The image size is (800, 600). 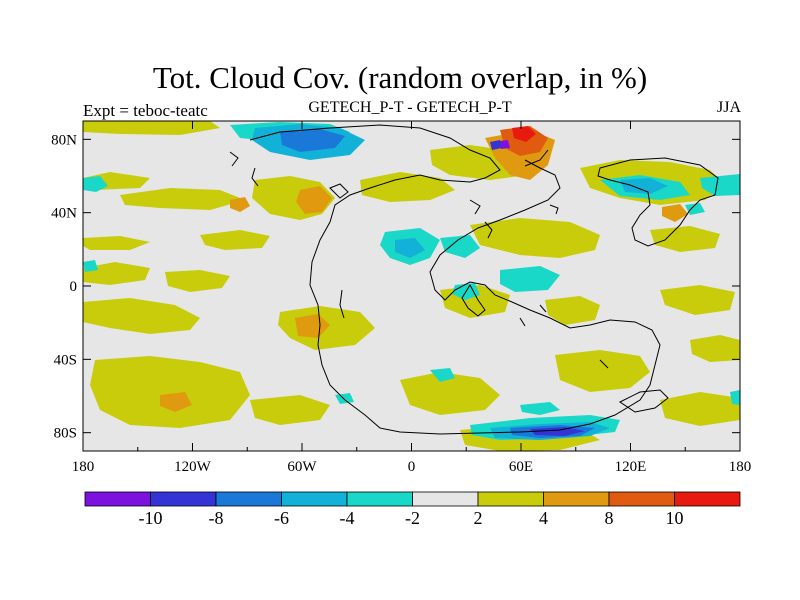 What do you see at coordinates (65, 360) in the screenshot?
I see `y-tick-label: 40S` at bounding box center [65, 360].